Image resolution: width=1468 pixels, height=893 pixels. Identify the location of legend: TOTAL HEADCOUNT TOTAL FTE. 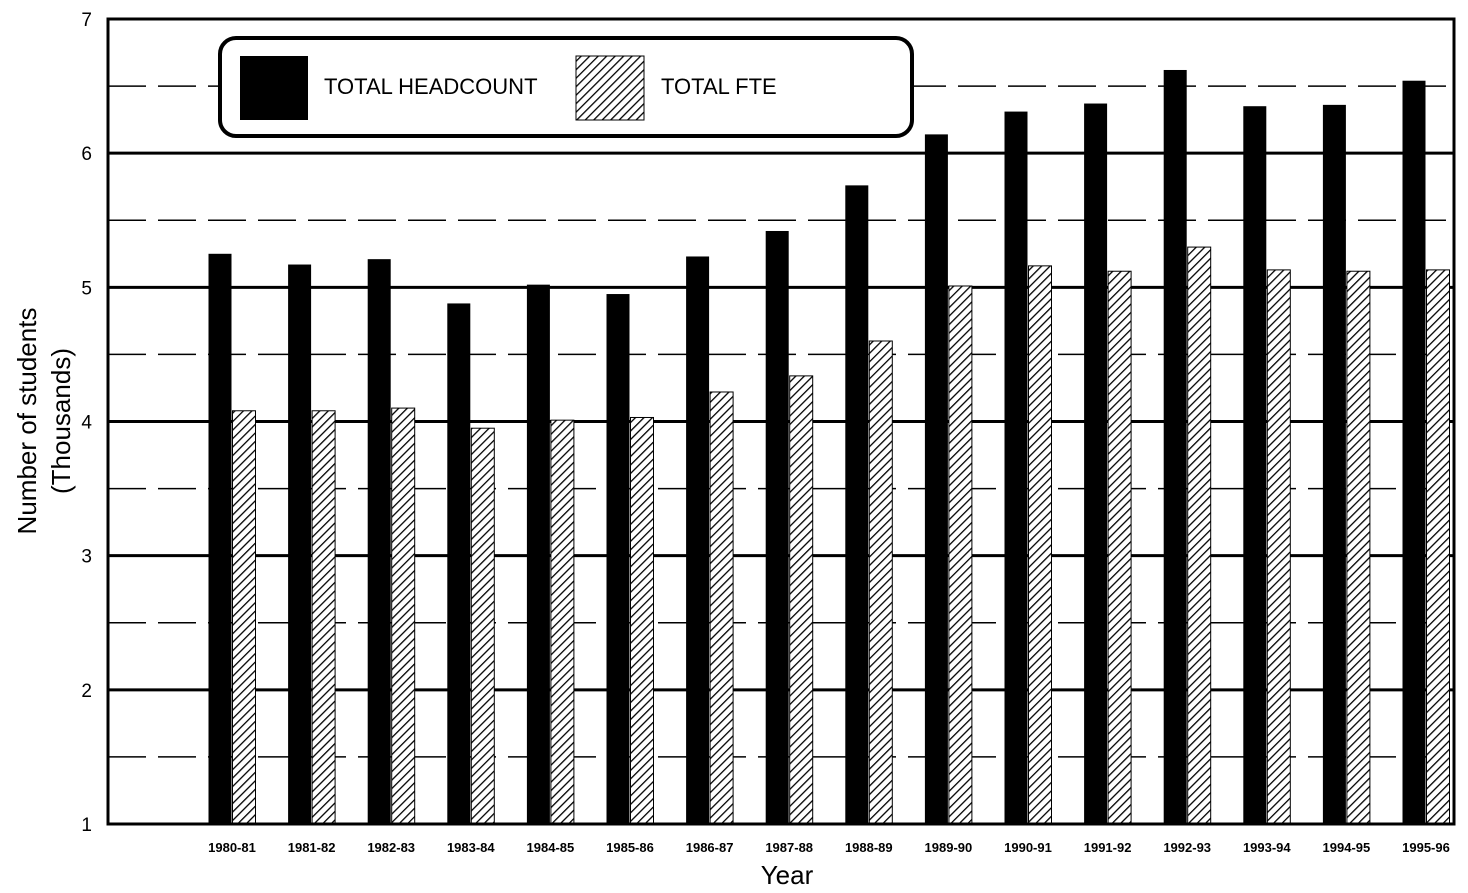
(566, 87).